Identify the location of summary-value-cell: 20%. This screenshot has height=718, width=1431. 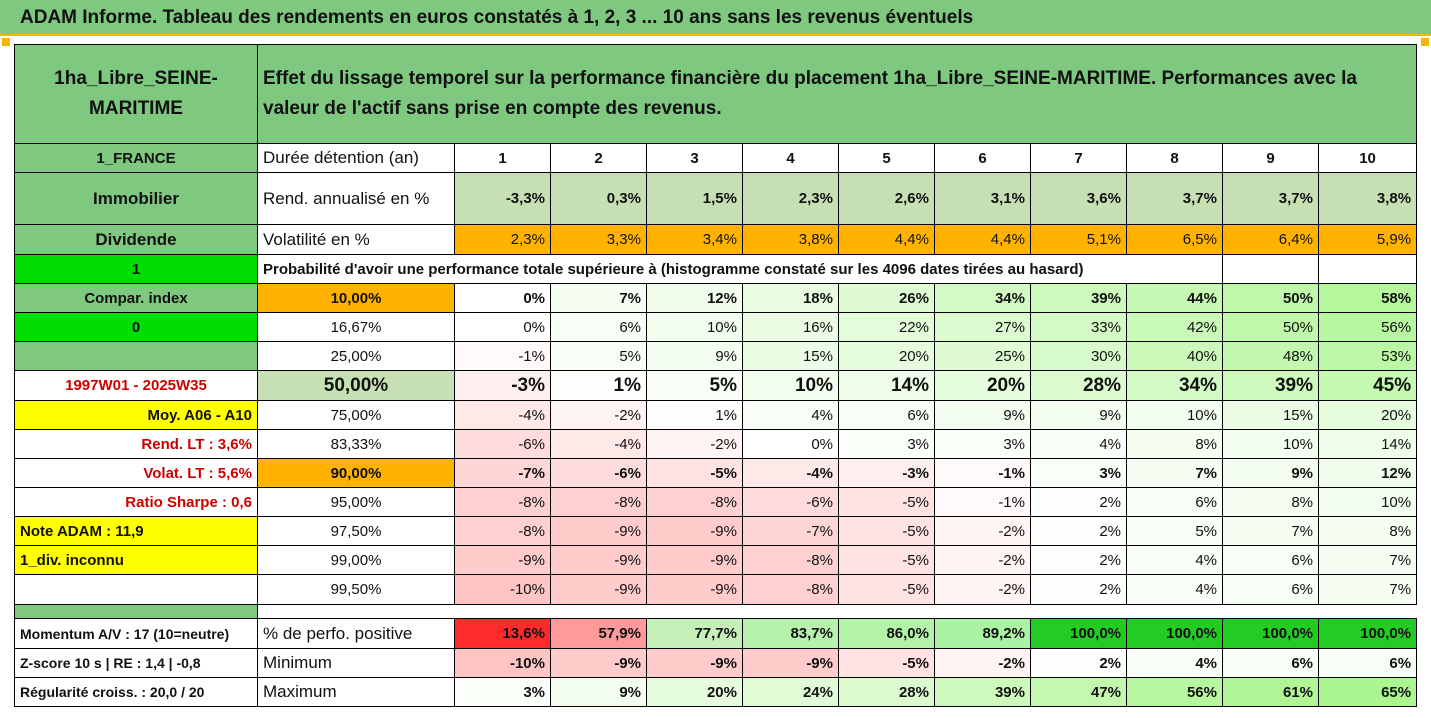
(694, 692).